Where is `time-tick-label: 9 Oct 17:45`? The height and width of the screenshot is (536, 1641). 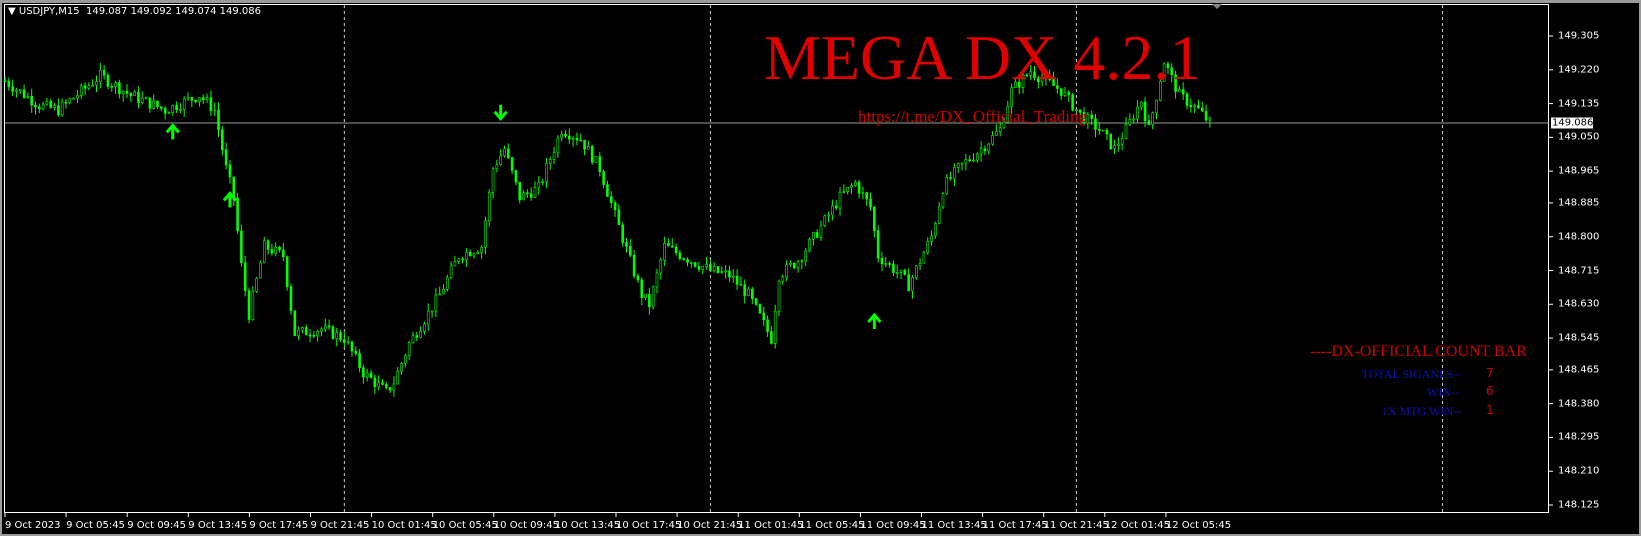 time-tick-label: 9 Oct 17:45 is located at coordinates (279, 525).